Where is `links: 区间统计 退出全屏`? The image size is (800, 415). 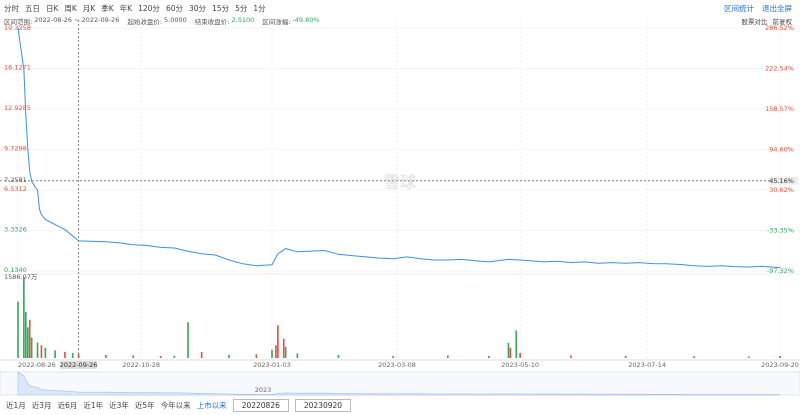 links: 区间统计 退出全屏 is located at coordinates (758, 8).